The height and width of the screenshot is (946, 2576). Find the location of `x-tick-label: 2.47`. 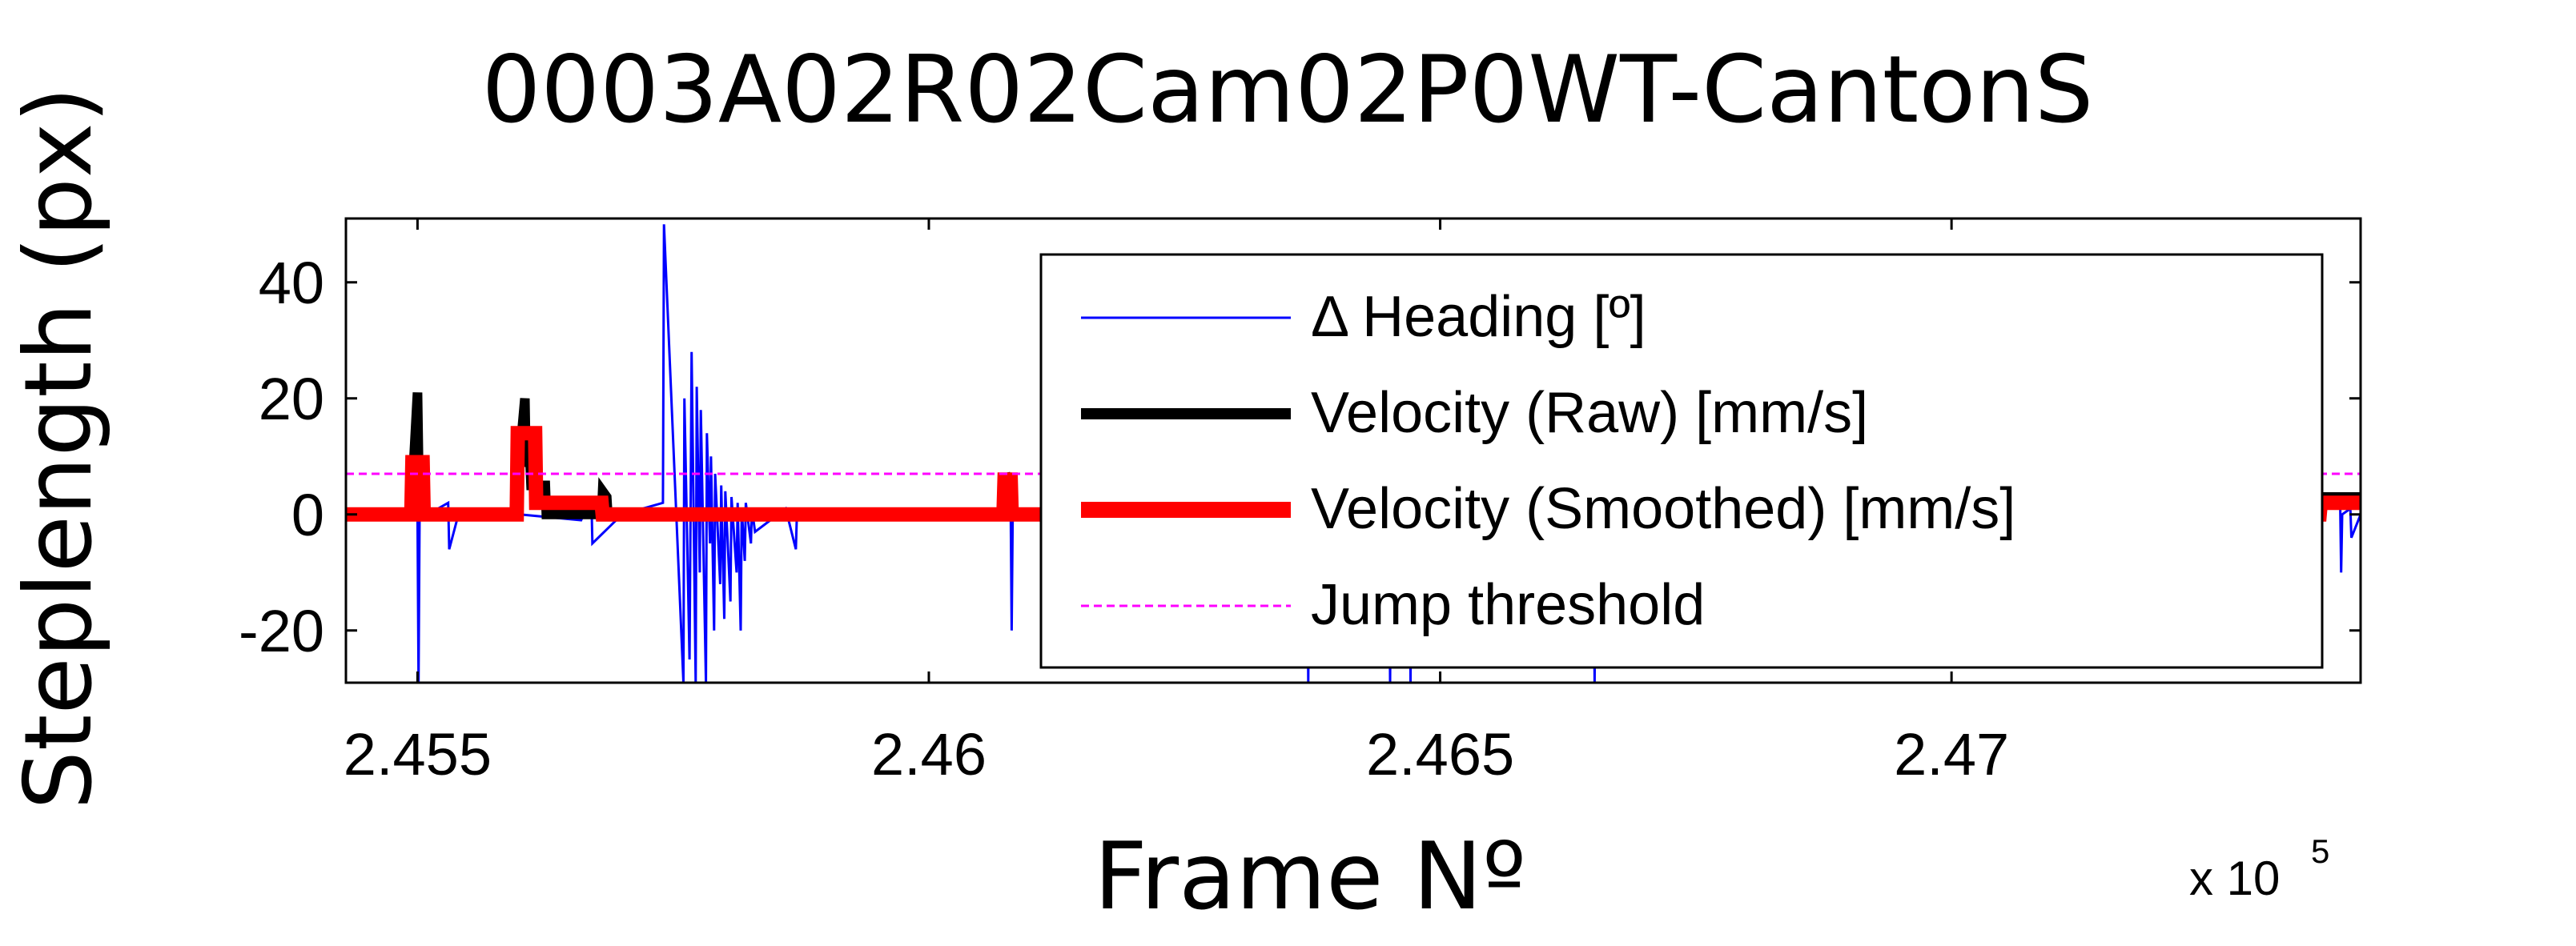

x-tick-label: 2.47 is located at coordinates (1951, 754).